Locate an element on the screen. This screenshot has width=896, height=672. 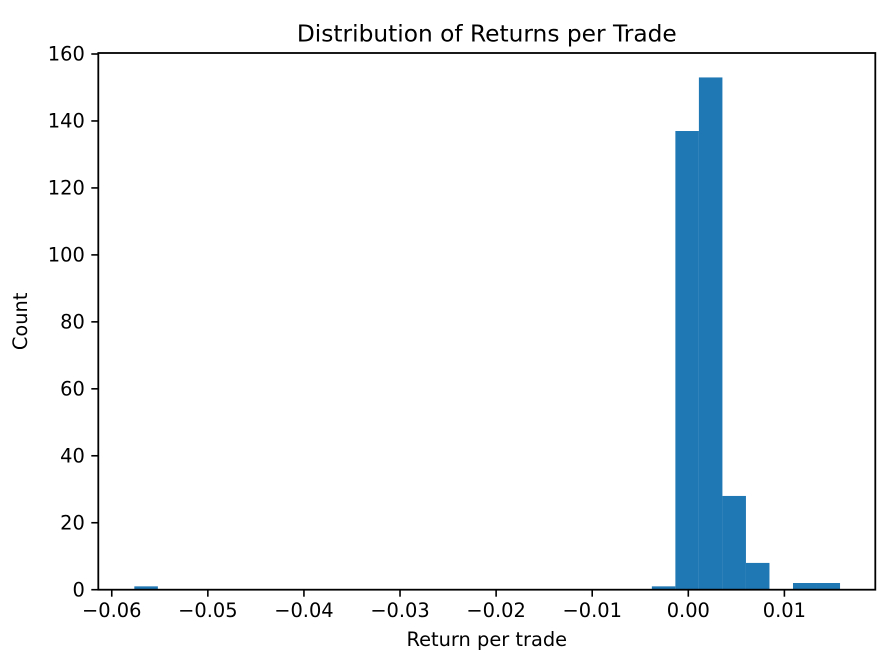
chart-title: Distribution of Returns per Trade is located at coordinates (487, 34).